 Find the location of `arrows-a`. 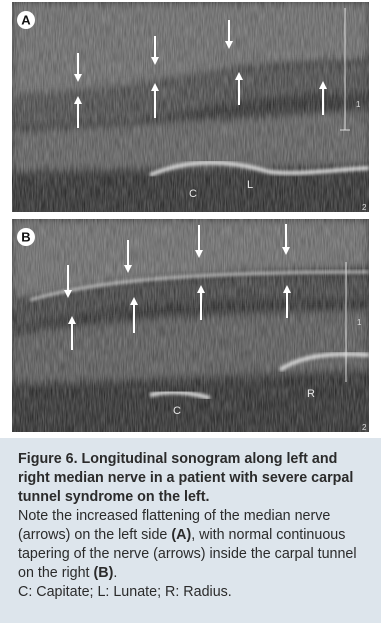

arrows-a is located at coordinates (200, 74).